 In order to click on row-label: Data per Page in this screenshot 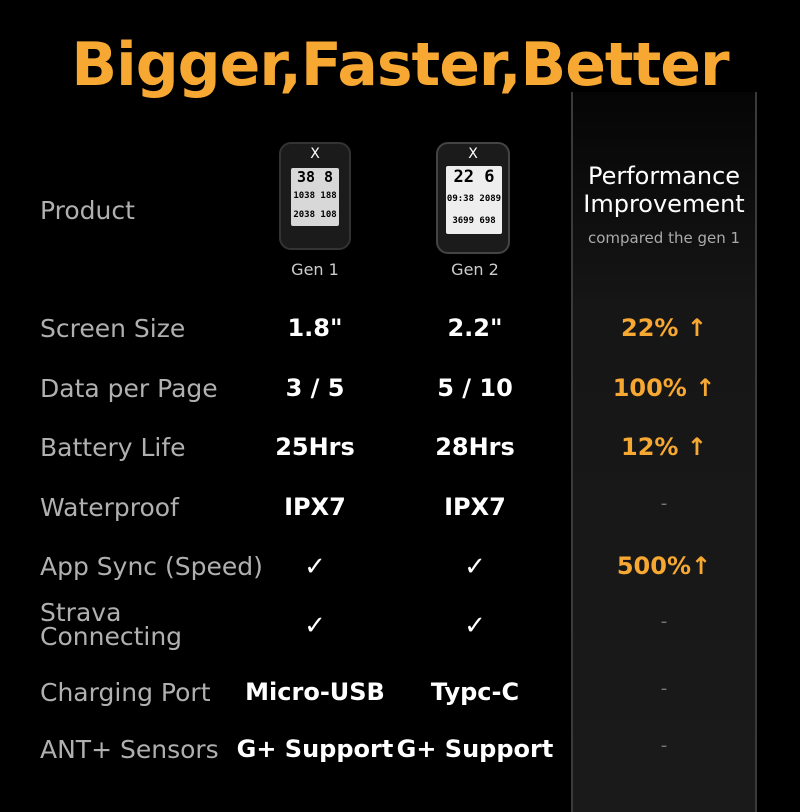, I will do `click(129, 388)`.